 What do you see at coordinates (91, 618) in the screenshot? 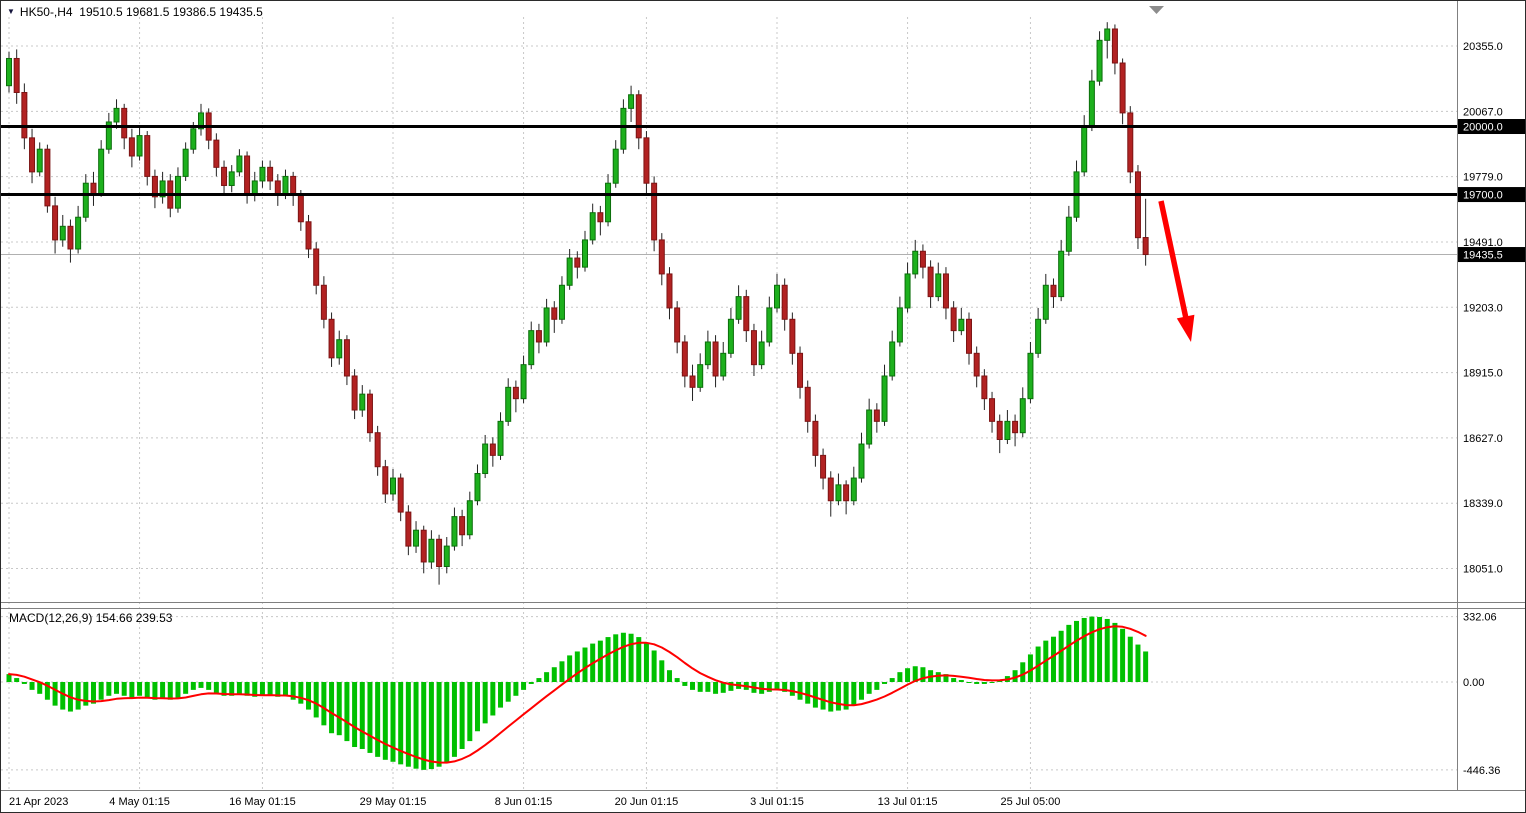
I see `macd-indicator-label: MACD(12,26,9) 154.66 239.53` at bounding box center [91, 618].